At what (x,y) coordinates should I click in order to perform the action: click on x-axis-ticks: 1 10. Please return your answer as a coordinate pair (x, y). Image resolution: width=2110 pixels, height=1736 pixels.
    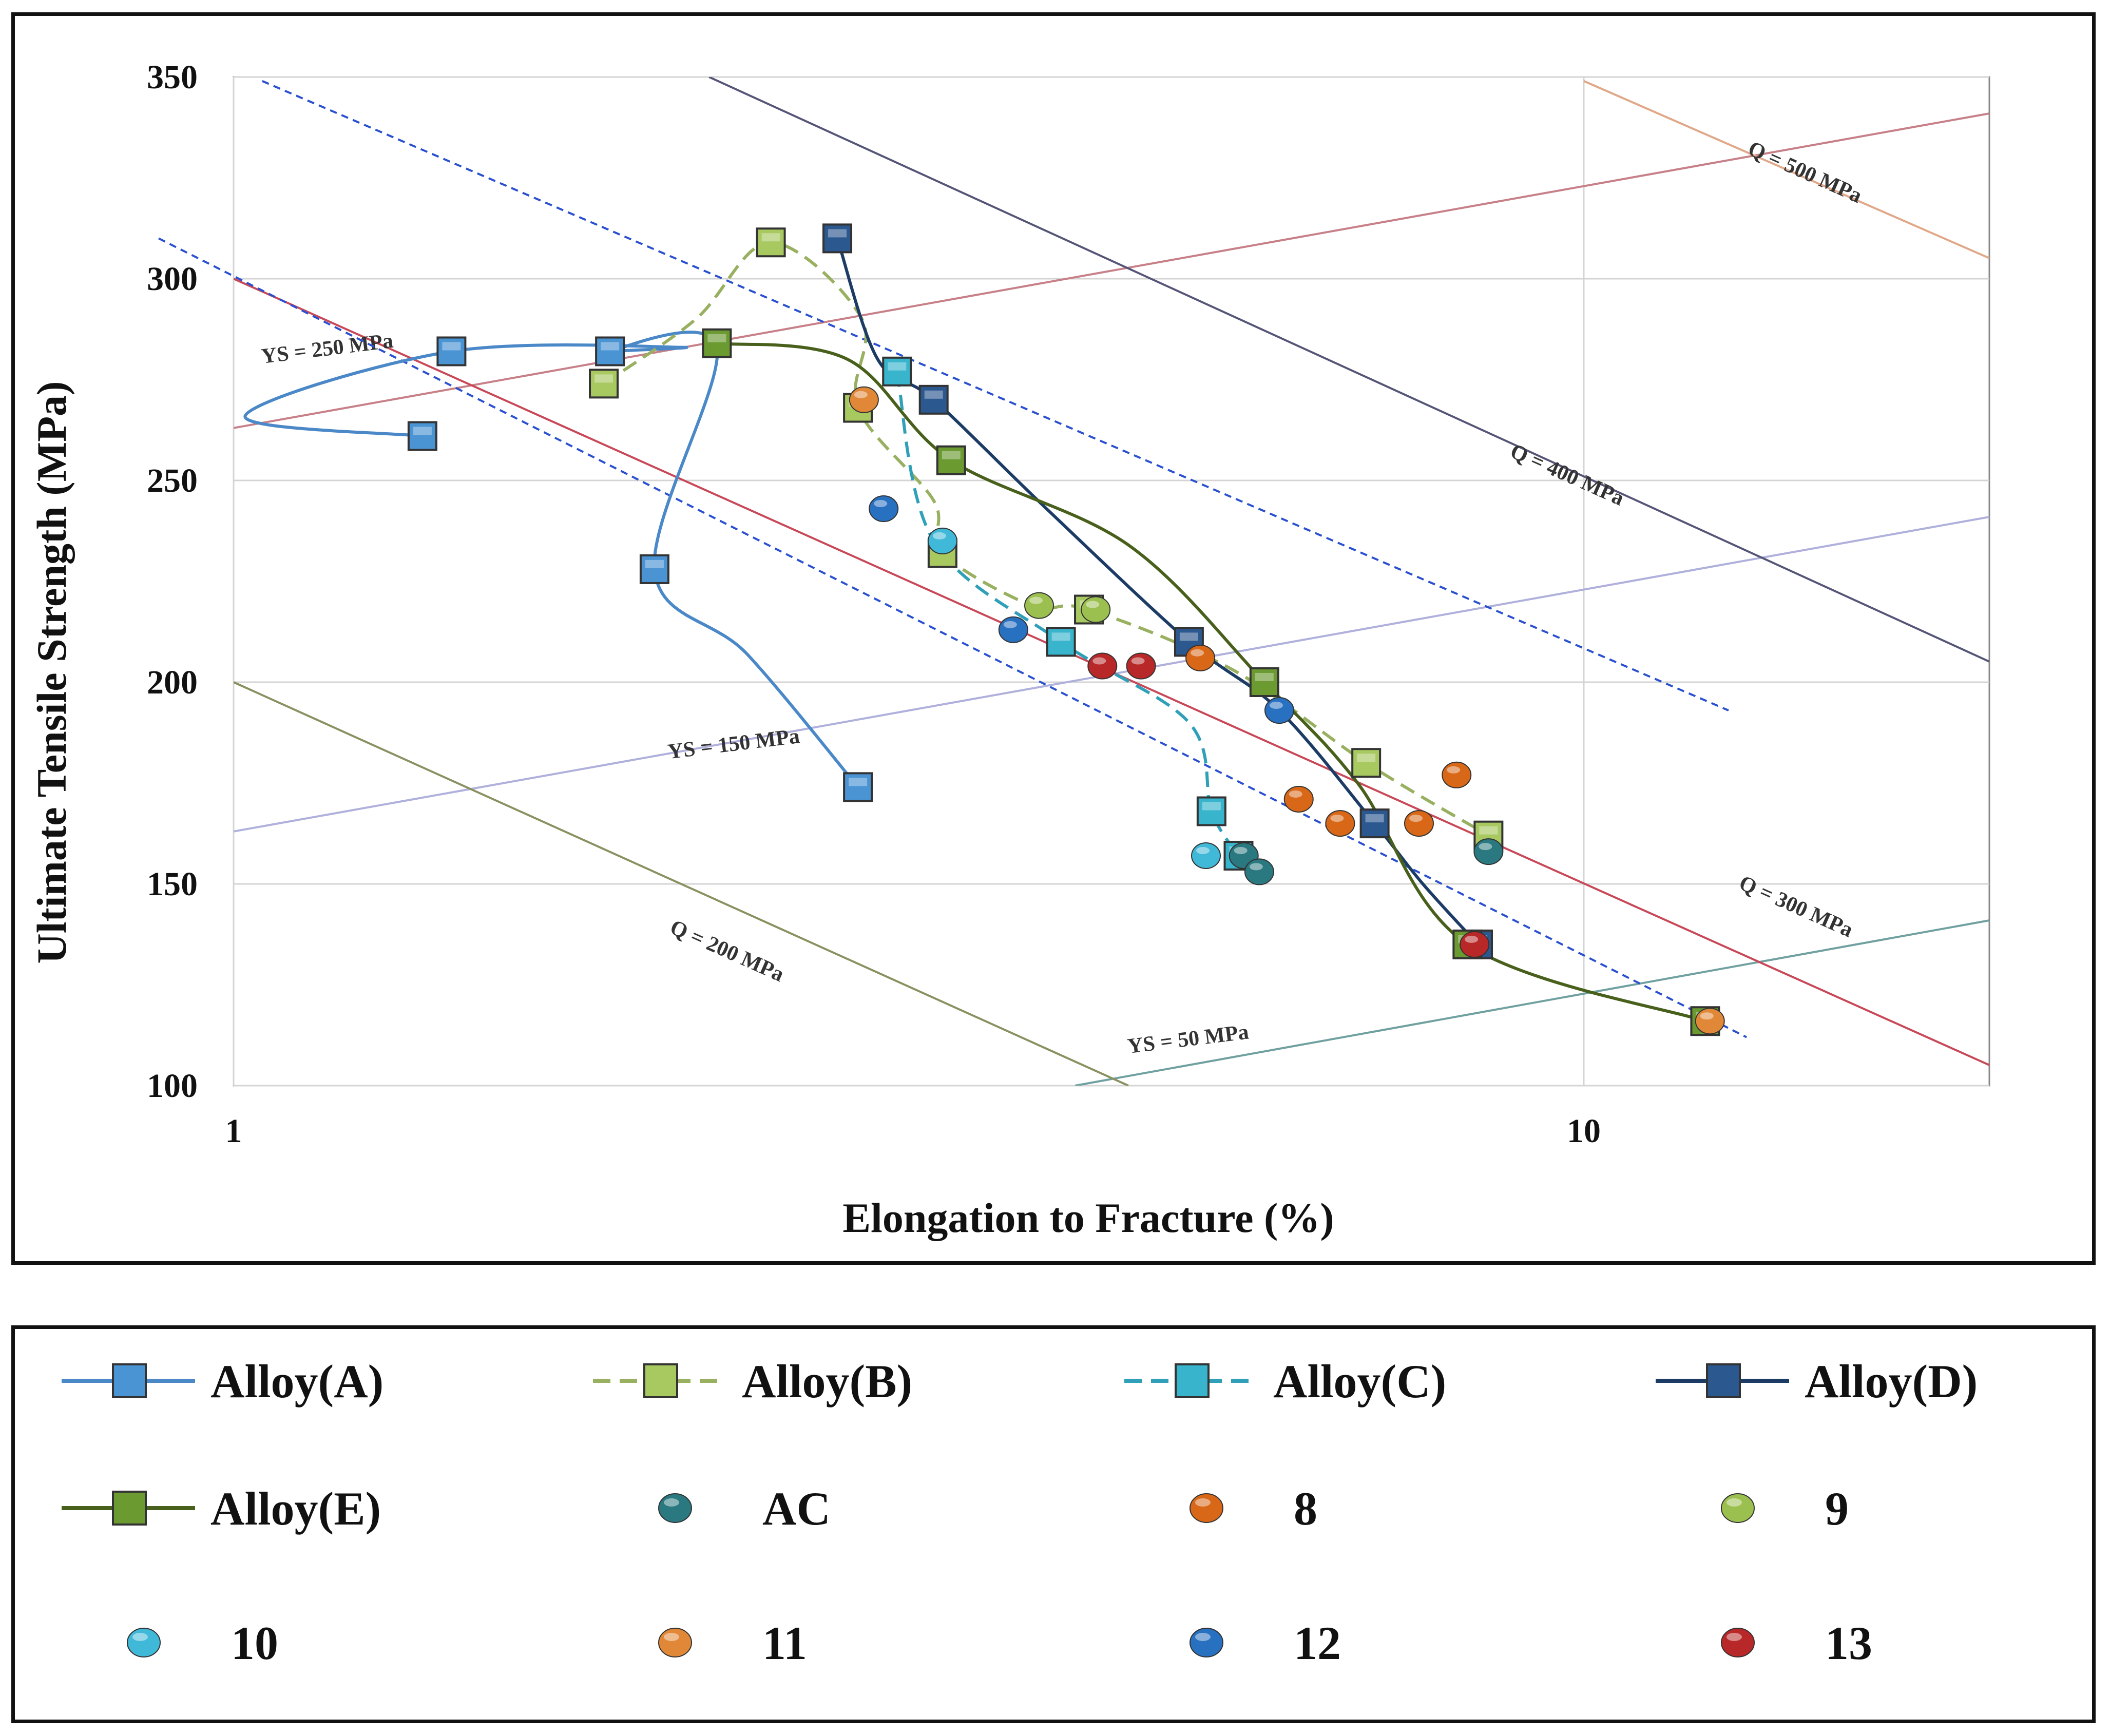
    Looking at the image, I should click on (913, 1131).